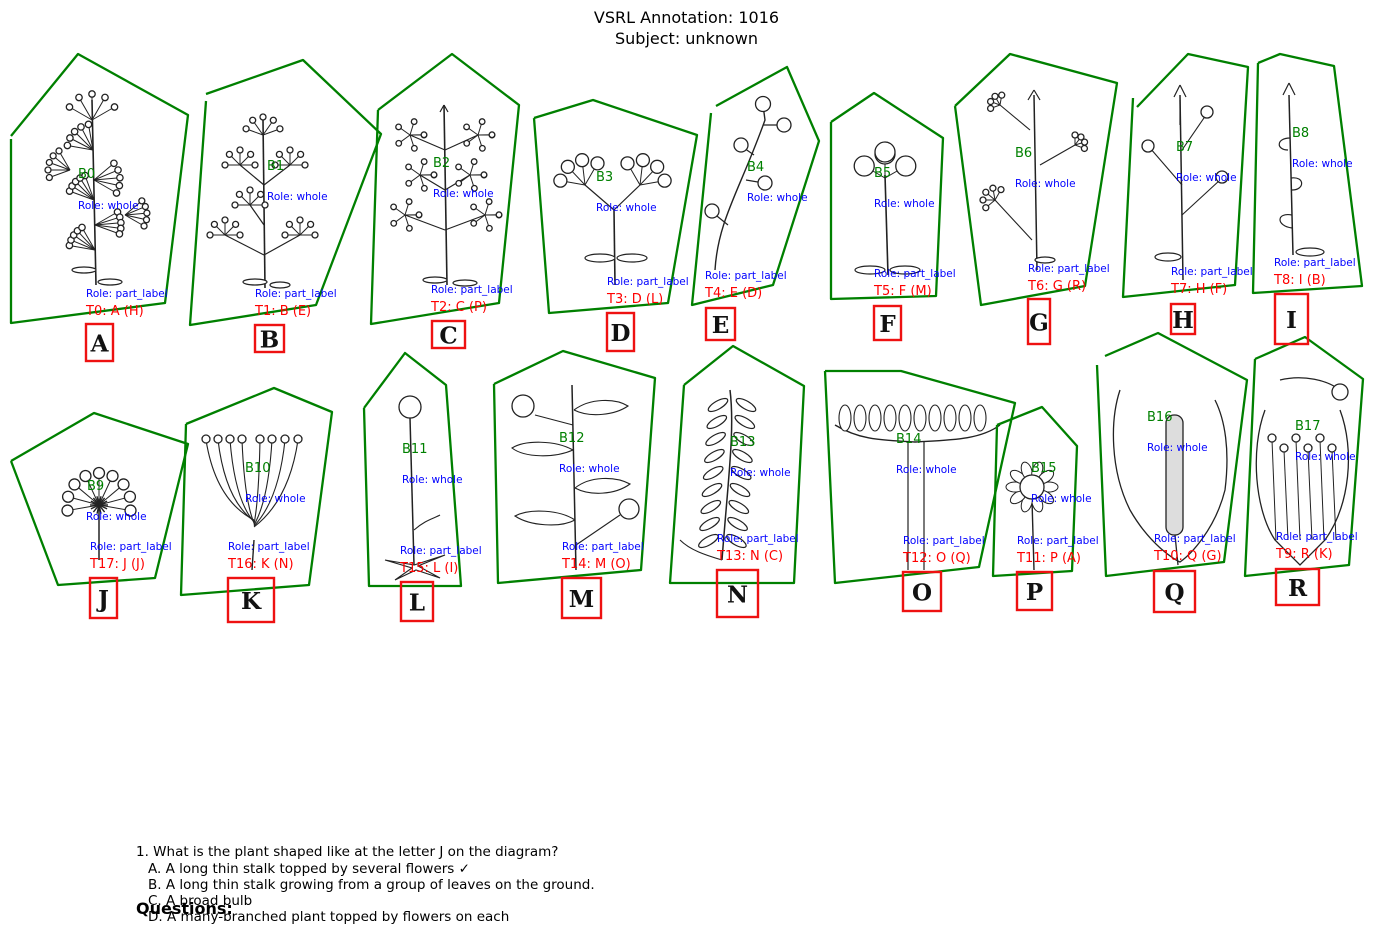 Image resolution: width=1373 pixels, height=951 pixels. I want to click on blob-label-d: B3, so click(604, 177).